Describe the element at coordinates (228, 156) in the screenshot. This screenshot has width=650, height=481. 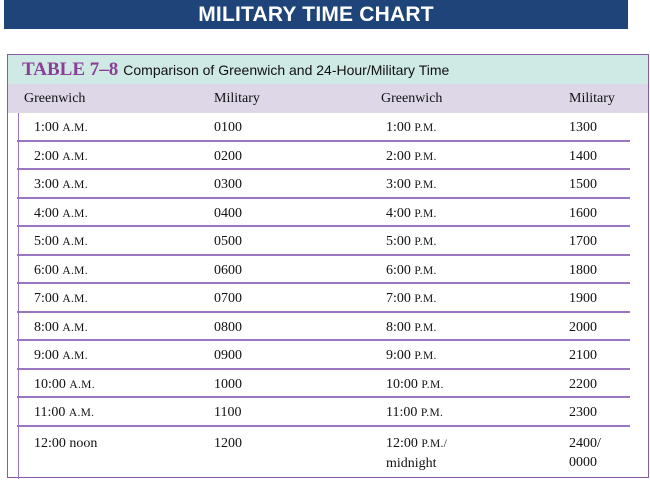
I see `military-am-value: 0200` at that location.